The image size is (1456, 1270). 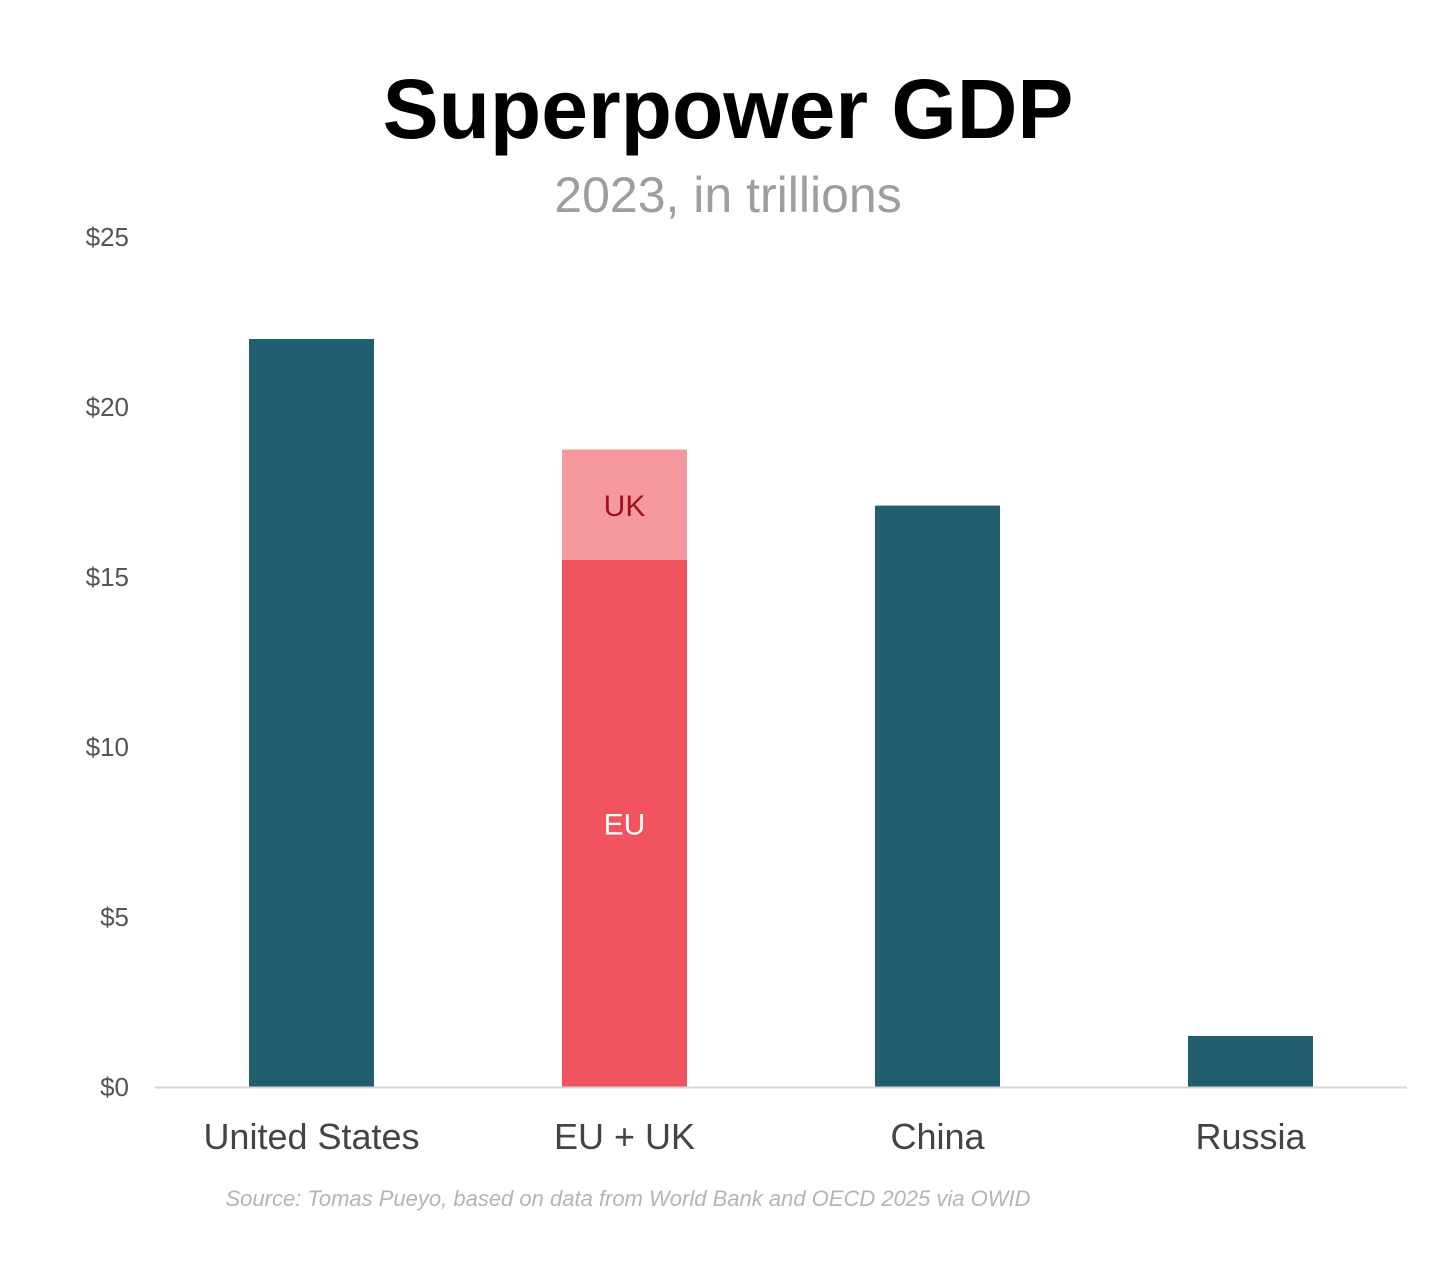 What do you see at coordinates (1250, 1136) in the screenshot?
I see `x-tick-label: Russia` at bounding box center [1250, 1136].